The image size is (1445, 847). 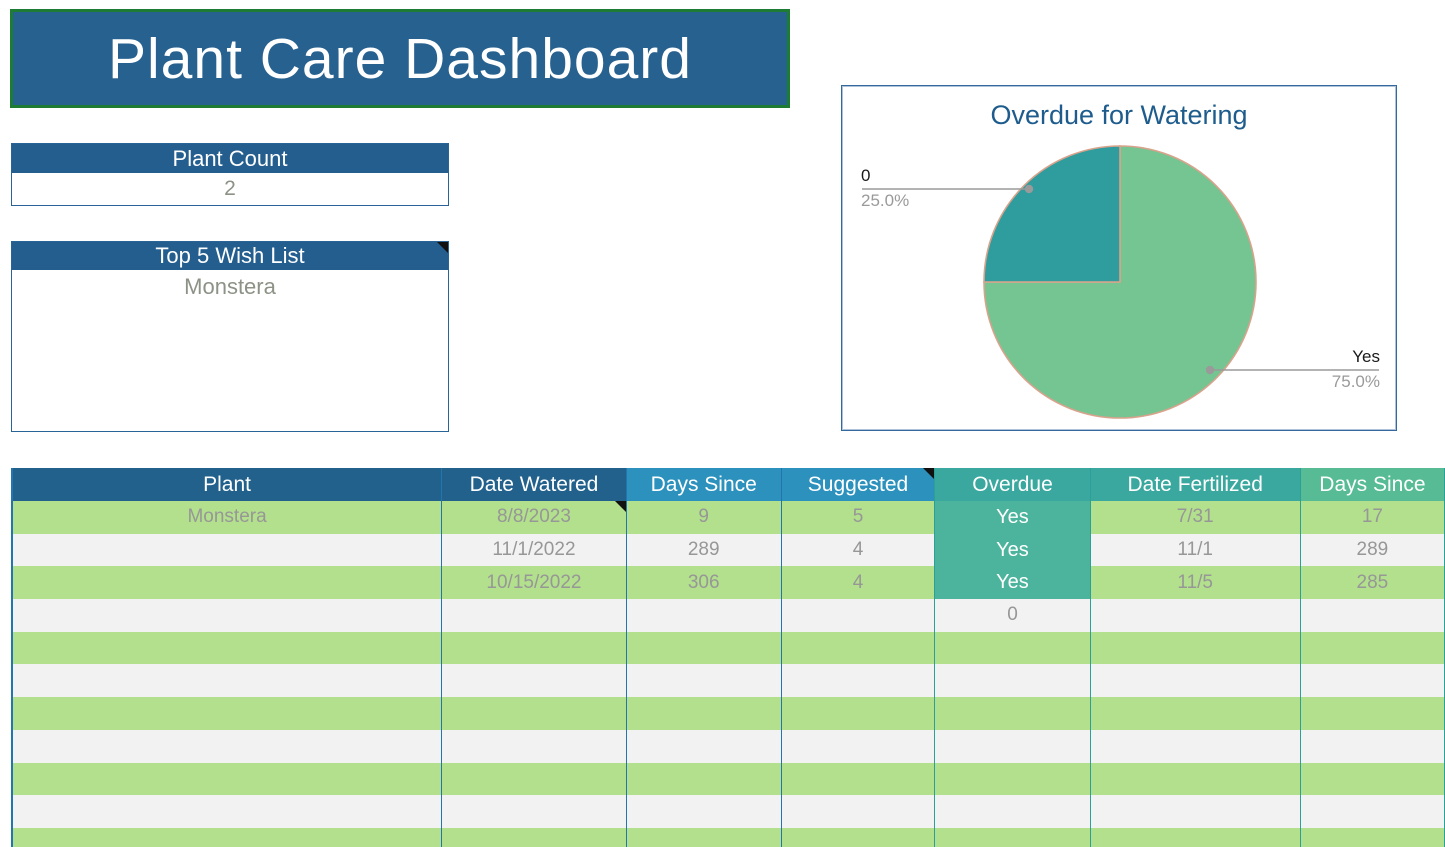 I want to click on cell-overdue: 0, so click(x=1012, y=615).